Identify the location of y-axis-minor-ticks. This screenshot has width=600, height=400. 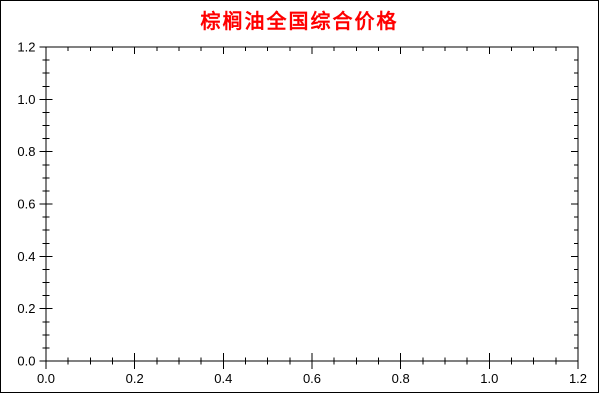
(46, 204).